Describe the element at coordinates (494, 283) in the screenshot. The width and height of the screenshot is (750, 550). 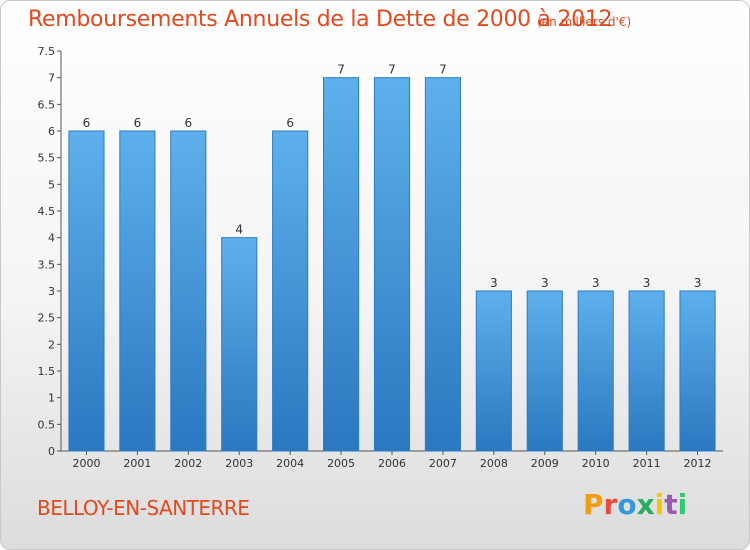
I see `data-label-2008: 3` at that location.